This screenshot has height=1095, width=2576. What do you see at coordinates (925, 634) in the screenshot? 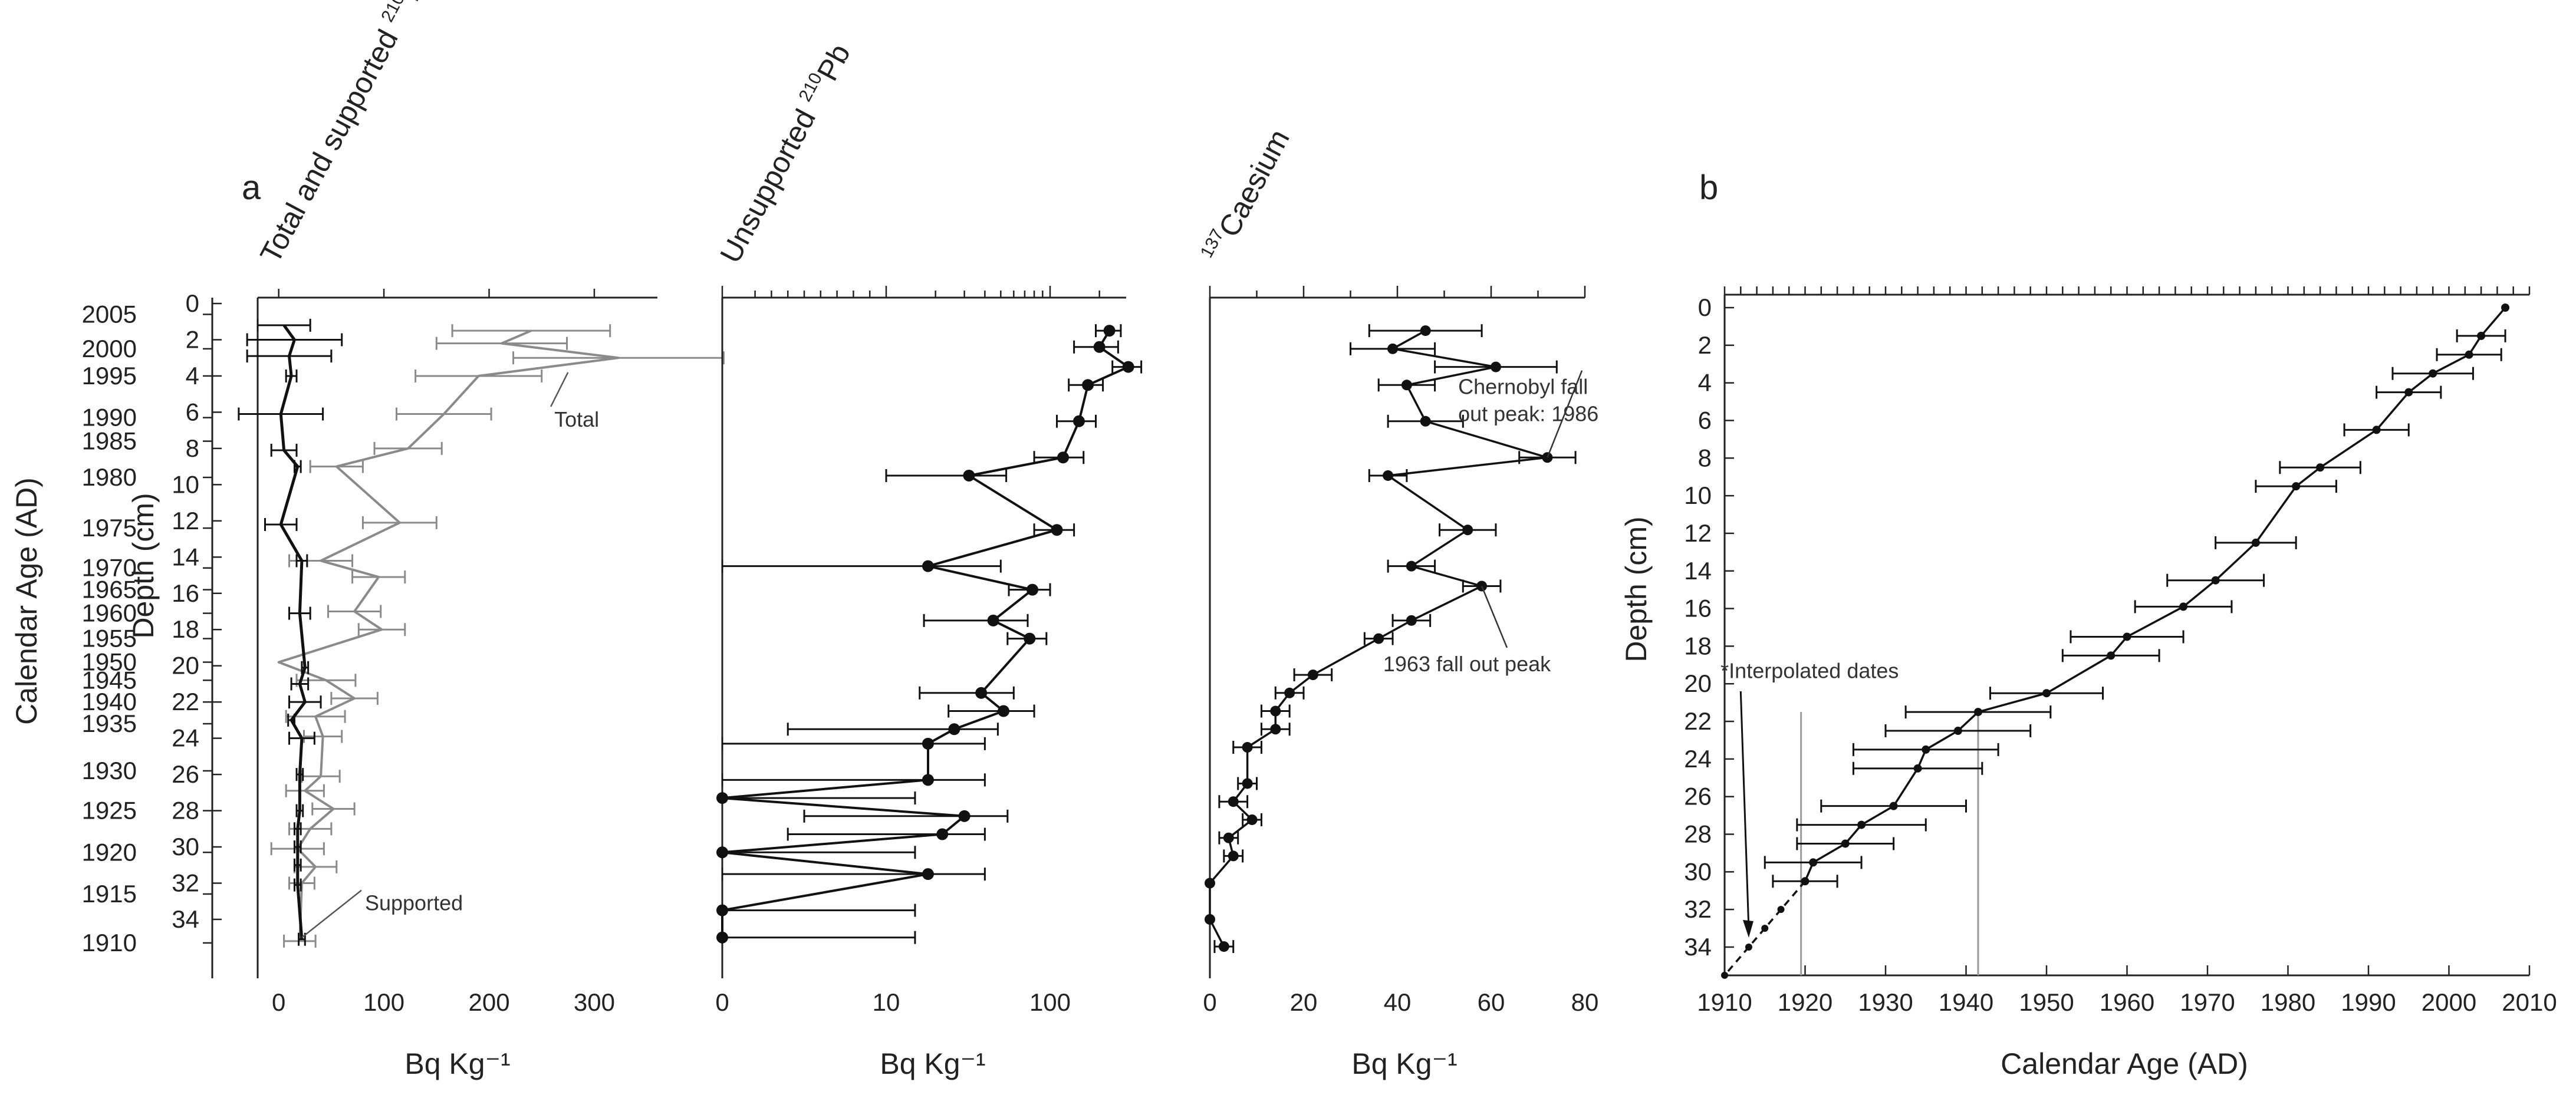
I see `unsupported-line` at bounding box center [925, 634].